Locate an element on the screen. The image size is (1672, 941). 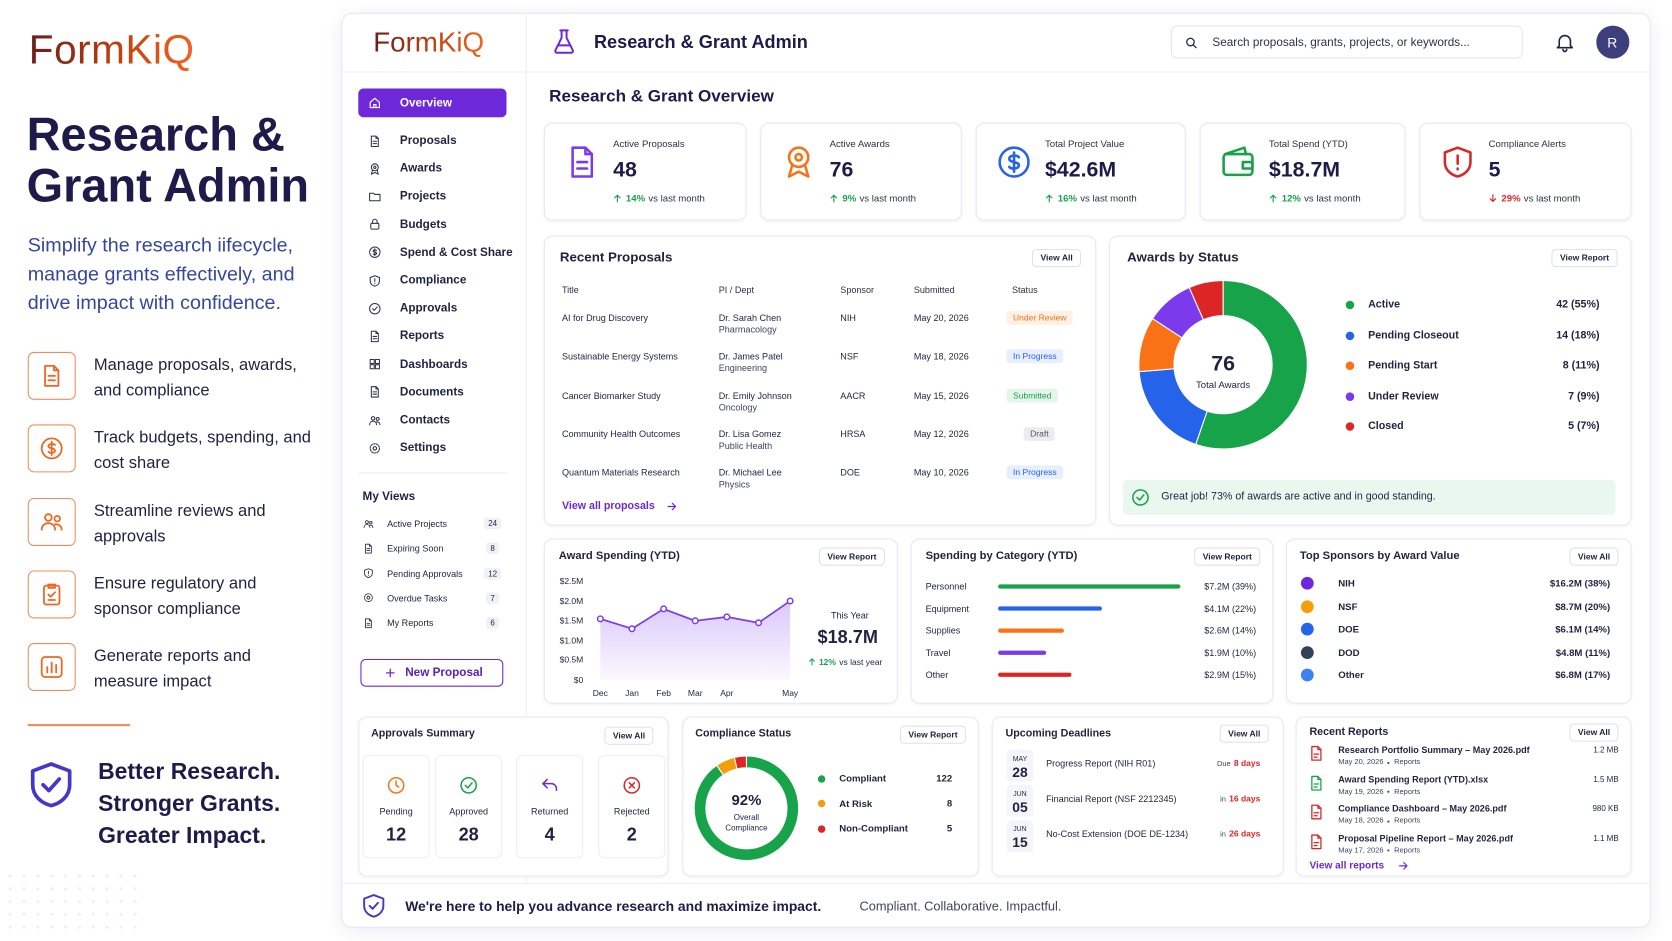
my-view-item: Active Projects is located at coordinates (417, 523).